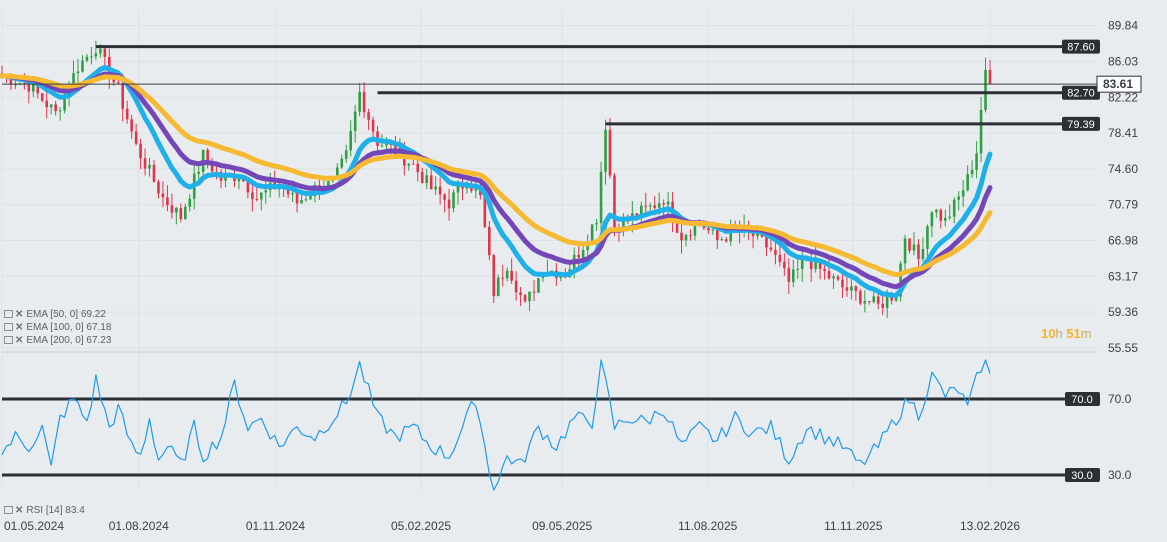 This screenshot has height=542, width=1167. I want to click on y-tick-label: 63.17, so click(1123, 276).